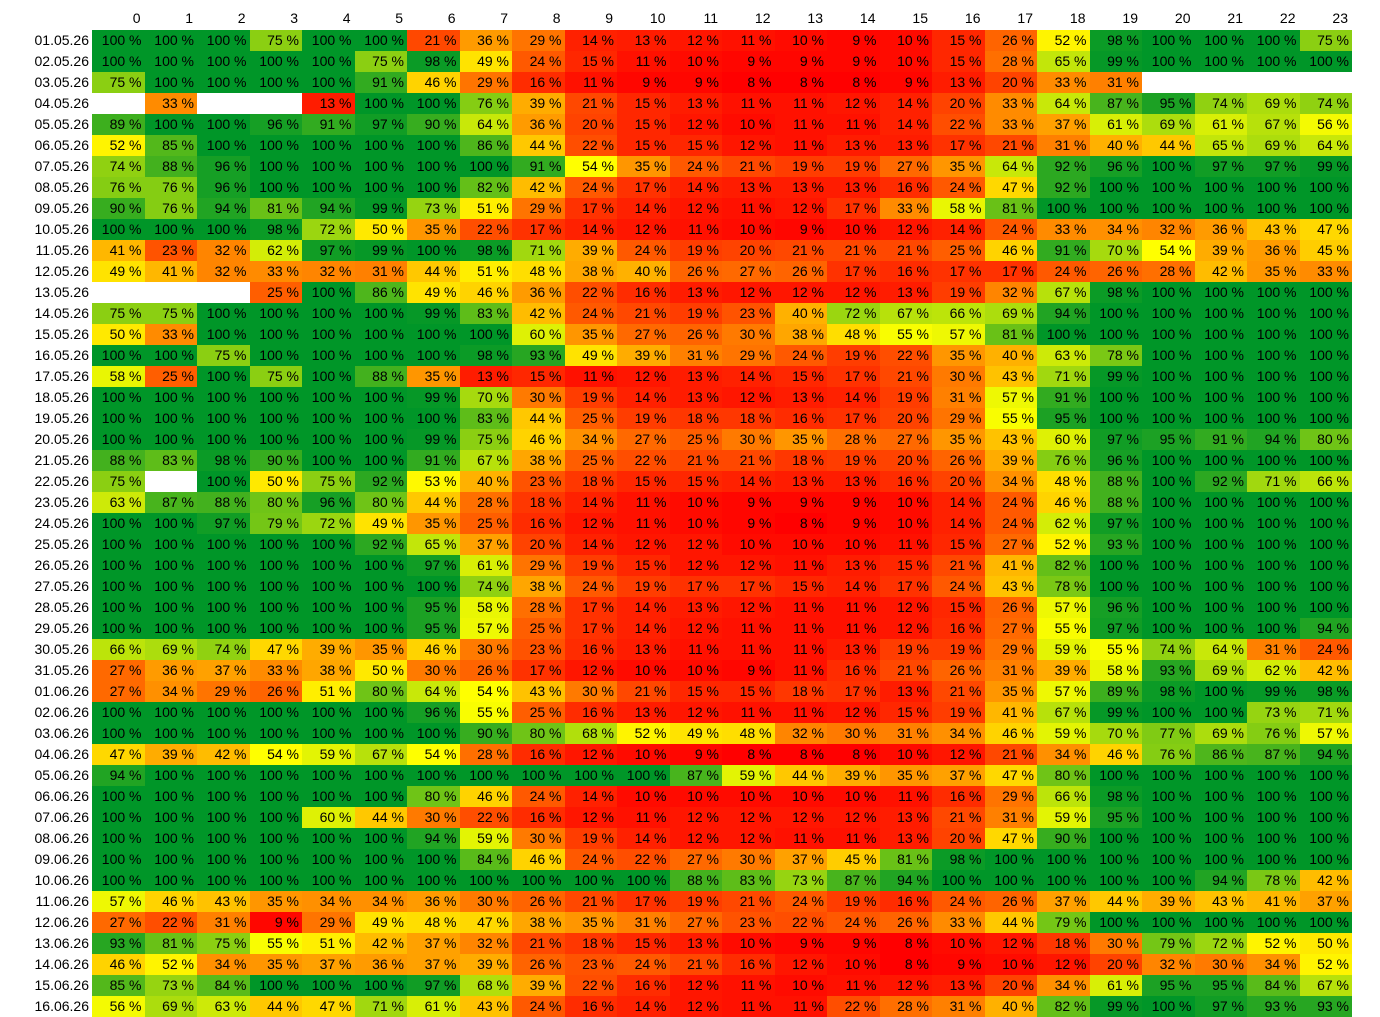  What do you see at coordinates (62, 523) in the screenshot?
I see `row-label: 24.05.26` at bounding box center [62, 523].